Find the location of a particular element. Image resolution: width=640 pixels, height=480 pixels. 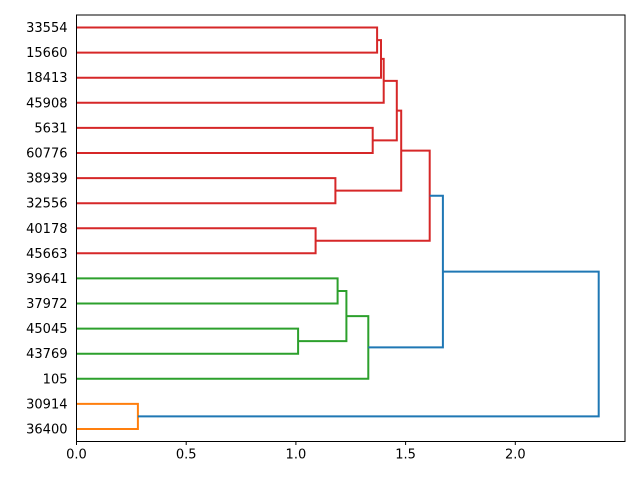

dendrogram-link-g4 is located at coordinates (223, 347).